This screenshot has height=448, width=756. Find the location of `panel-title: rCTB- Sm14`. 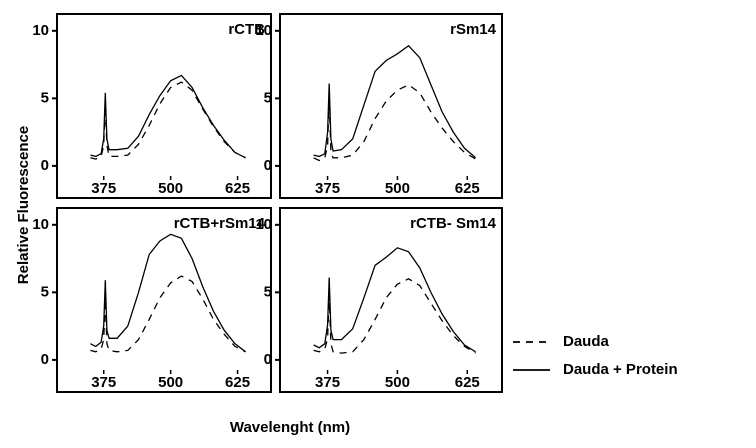

panel-title: rCTB- Sm14 is located at coordinates (453, 223).